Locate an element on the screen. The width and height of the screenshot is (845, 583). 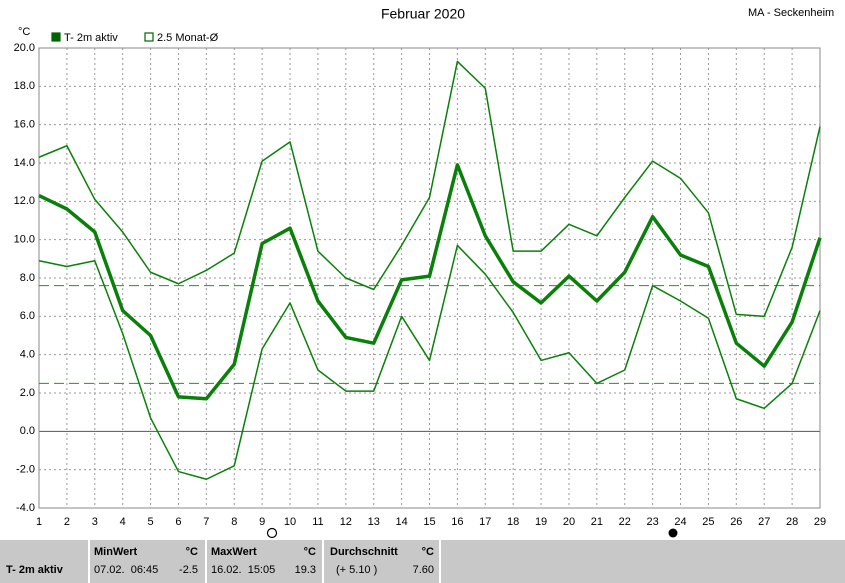
y-tick-label: 6.0 is located at coordinates (27, 316).